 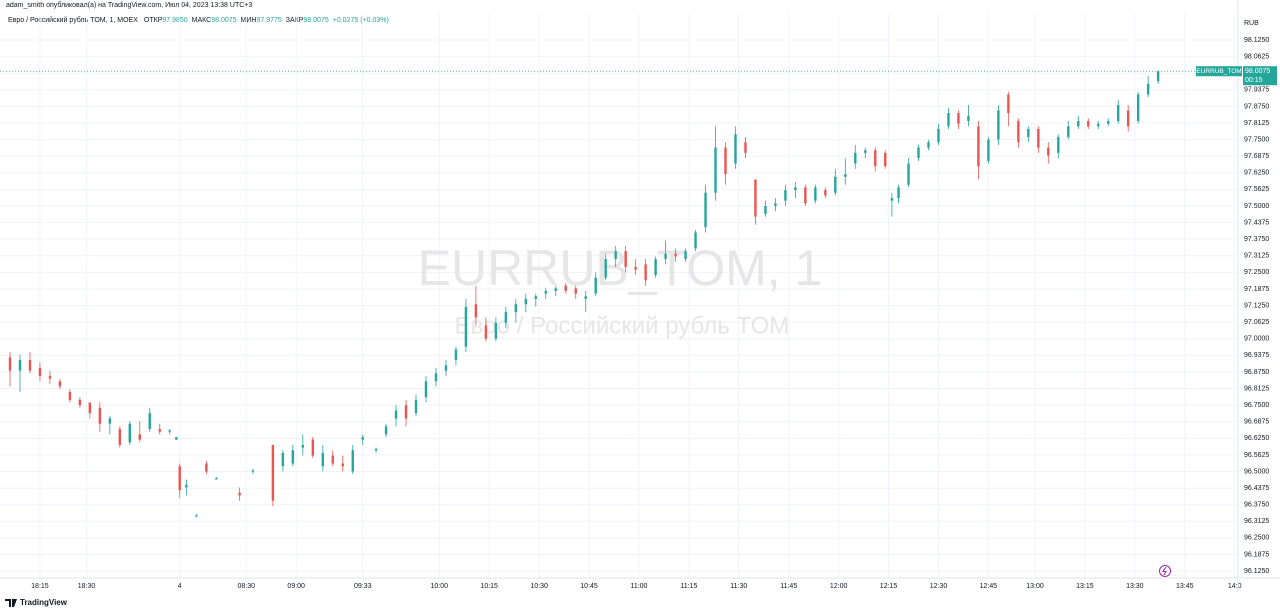 What do you see at coordinates (1256, 40) in the screenshot?
I see `y-tick-label: 98.1250` at bounding box center [1256, 40].